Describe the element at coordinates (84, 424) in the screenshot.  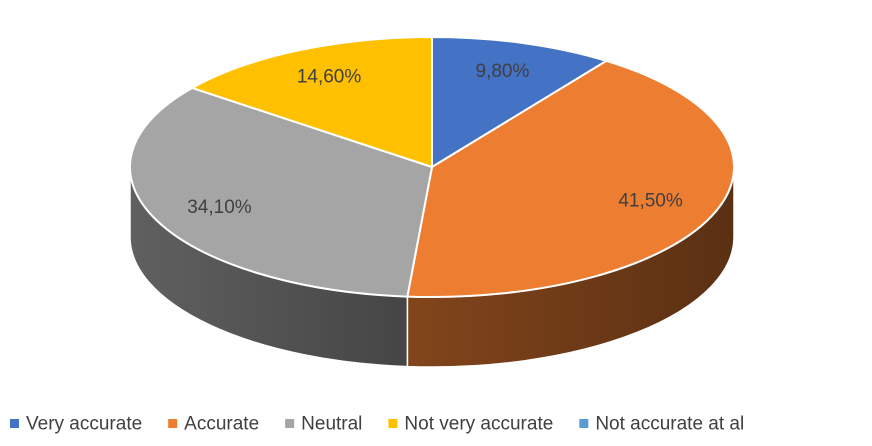
I see `legend-label: Very accurate` at that location.